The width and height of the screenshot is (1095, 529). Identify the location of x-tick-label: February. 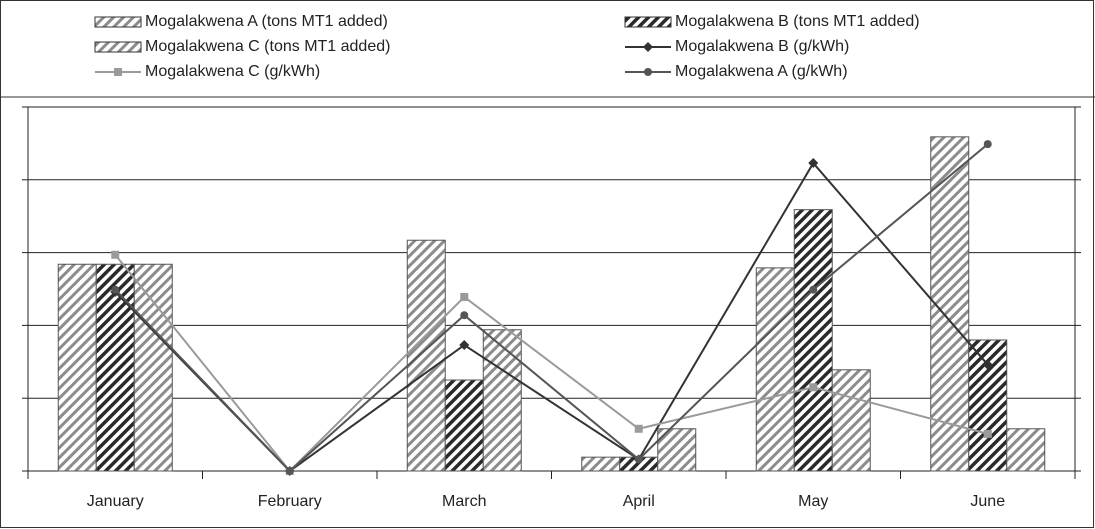
(290, 501).